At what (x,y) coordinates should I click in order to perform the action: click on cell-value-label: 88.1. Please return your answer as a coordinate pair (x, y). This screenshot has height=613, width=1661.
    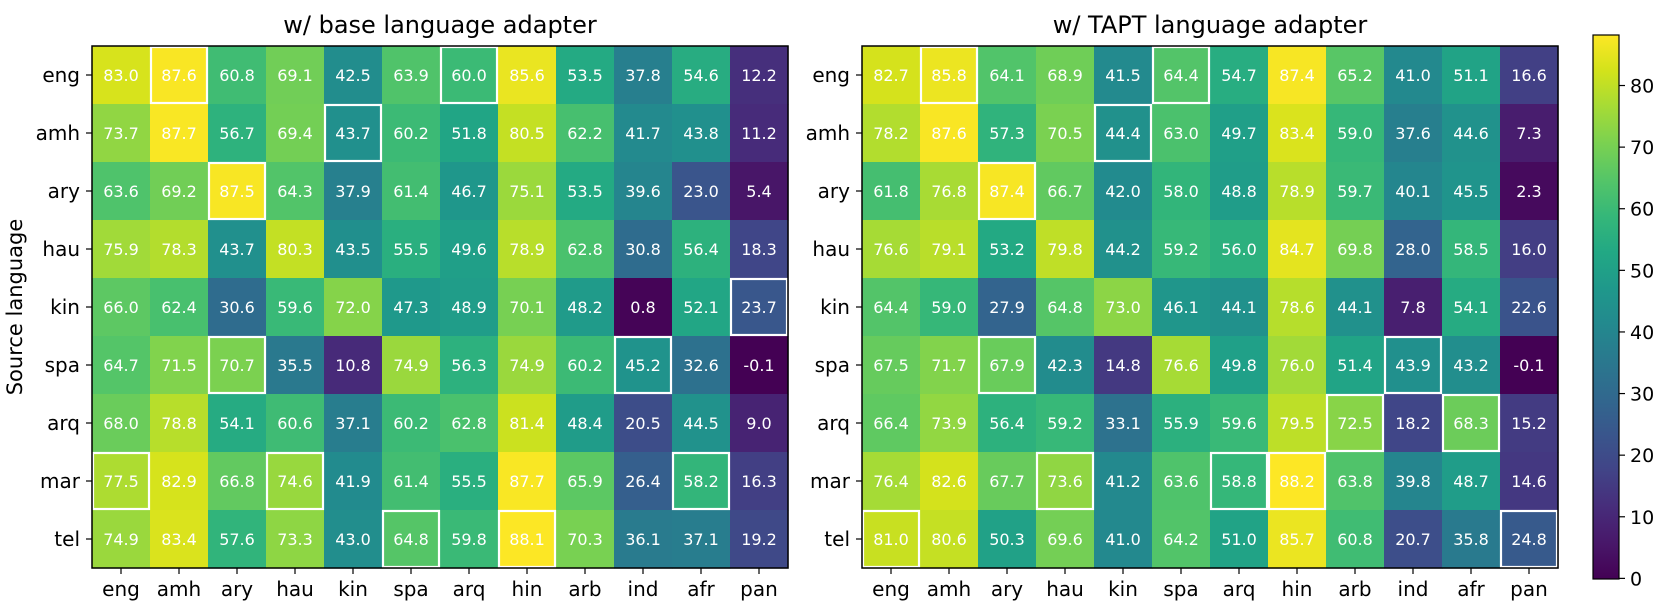
    Looking at the image, I should click on (527, 539).